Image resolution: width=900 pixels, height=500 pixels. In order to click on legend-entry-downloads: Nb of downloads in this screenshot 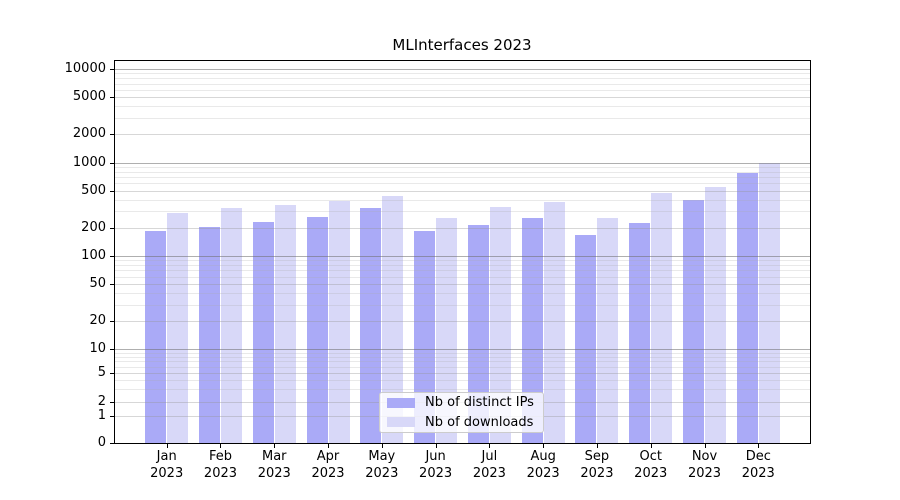, I will do `click(461, 423)`.